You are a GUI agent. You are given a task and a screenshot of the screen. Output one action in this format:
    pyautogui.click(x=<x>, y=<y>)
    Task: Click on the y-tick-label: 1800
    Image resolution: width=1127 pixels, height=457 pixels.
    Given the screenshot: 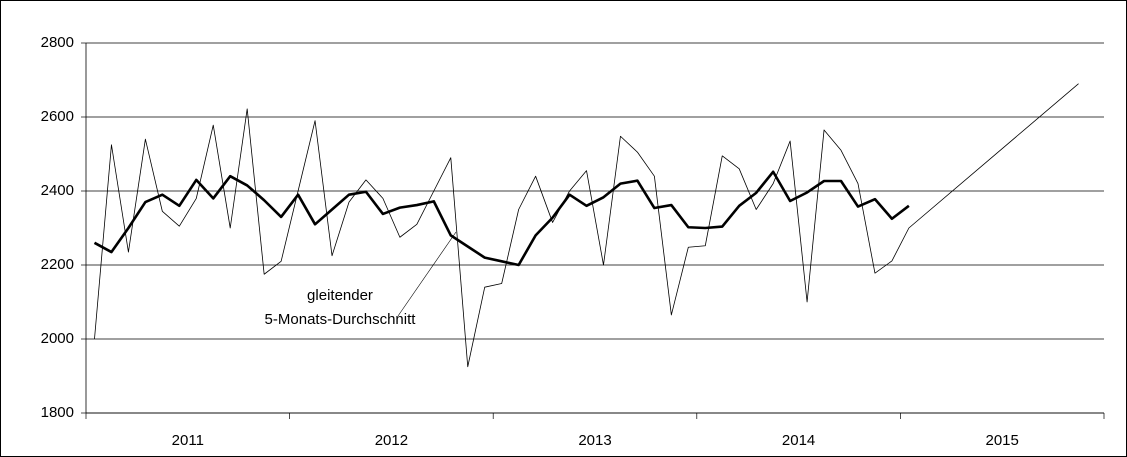 What is the action you would take?
    pyautogui.click(x=57, y=412)
    